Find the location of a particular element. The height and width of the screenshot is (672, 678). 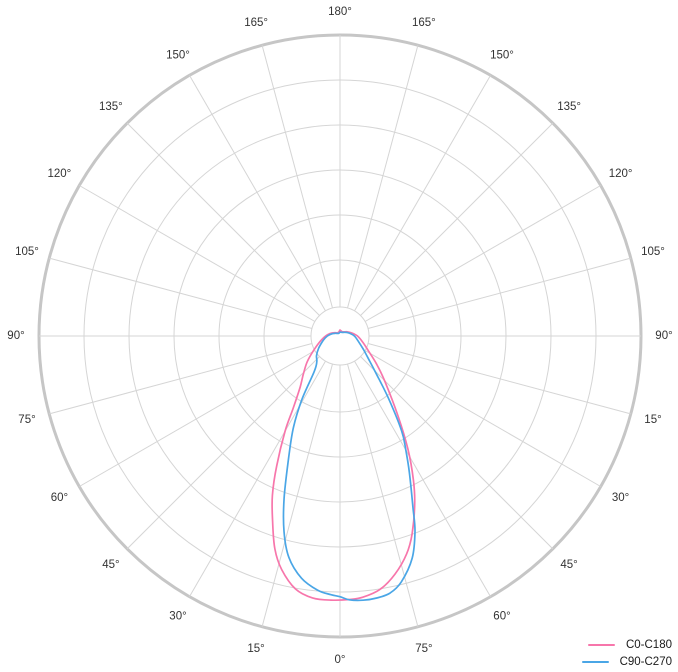

curve-c0-c180 is located at coordinates (343, 465).